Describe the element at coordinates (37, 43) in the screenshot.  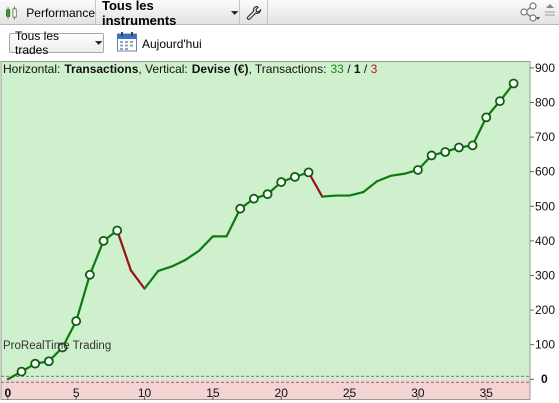
I see `trades-filter-label: Tous les trades` at that location.